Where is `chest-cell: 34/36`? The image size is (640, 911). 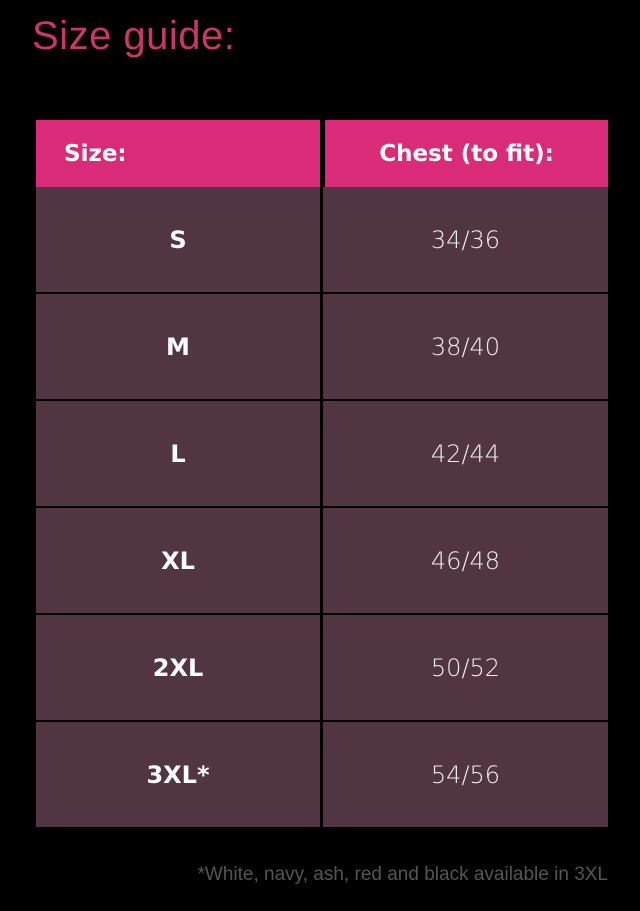 chest-cell: 34/36 is located at coordinates (465, 239).